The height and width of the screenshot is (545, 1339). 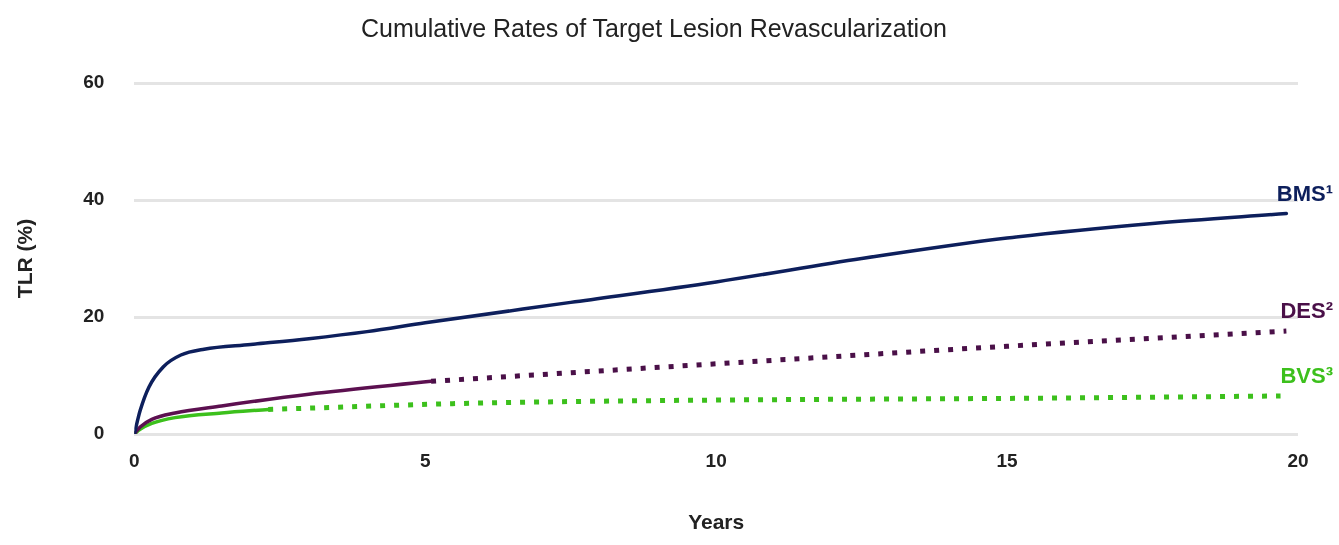 I want to click on x-tick-label: 20, so click(x=1298, y=460).